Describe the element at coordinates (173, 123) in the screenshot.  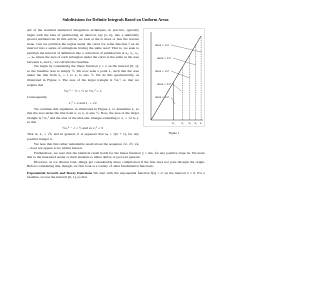
I see `x-label: x₀` at that location.